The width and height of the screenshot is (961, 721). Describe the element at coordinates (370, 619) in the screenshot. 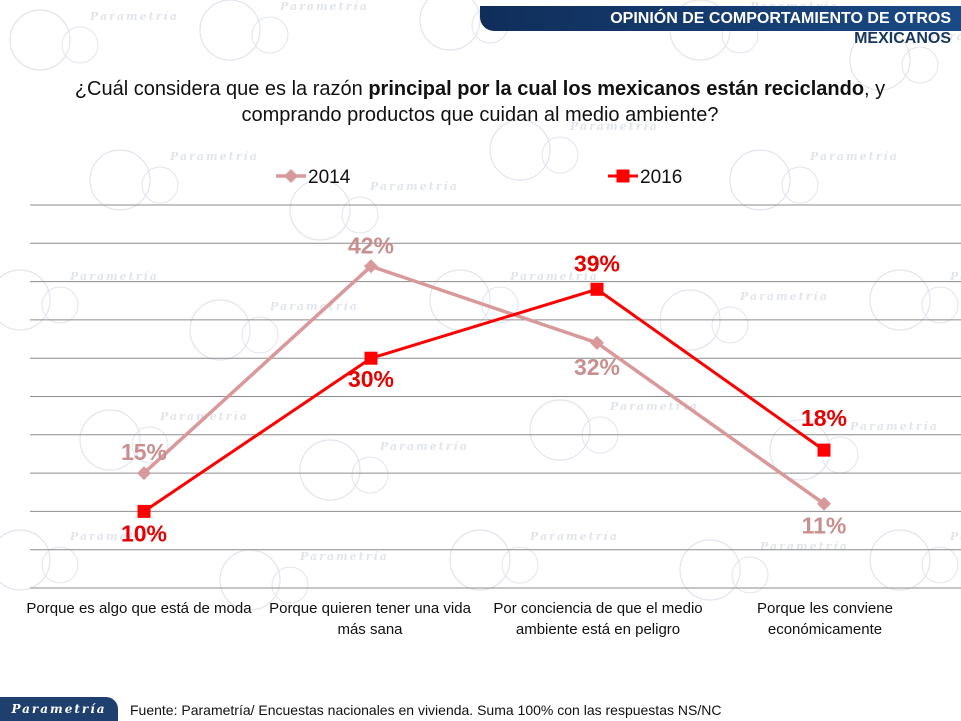

I see `category-label-vida-sana: Porque quieren tener una vida más sana` at that location.